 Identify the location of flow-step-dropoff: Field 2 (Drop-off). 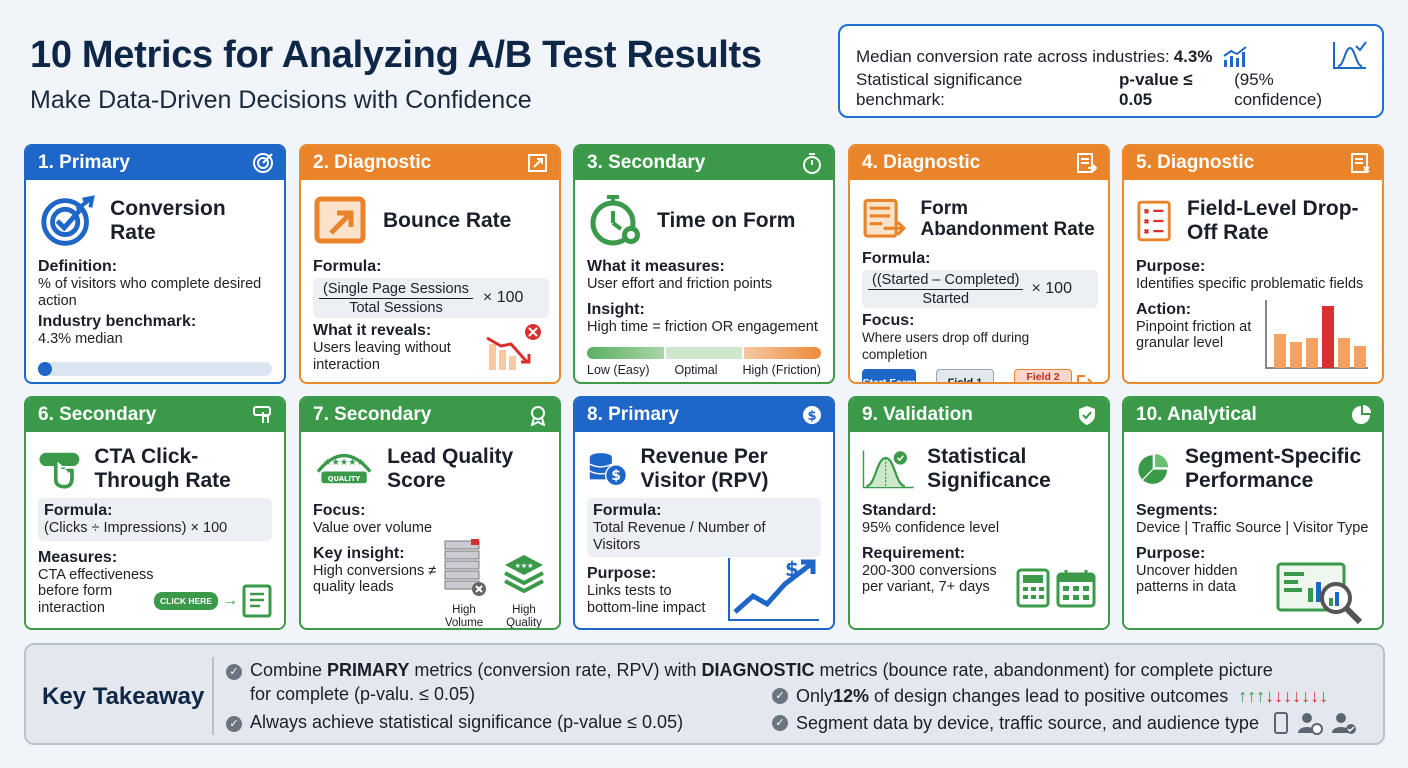
(1043, 375).